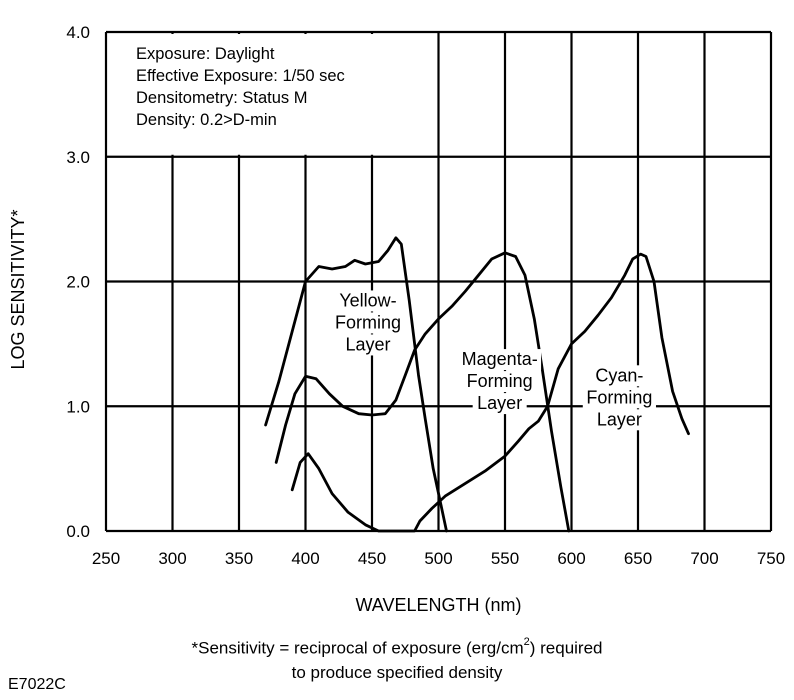  I want to click on y-tick-label: 2.0, so click(78, 282).